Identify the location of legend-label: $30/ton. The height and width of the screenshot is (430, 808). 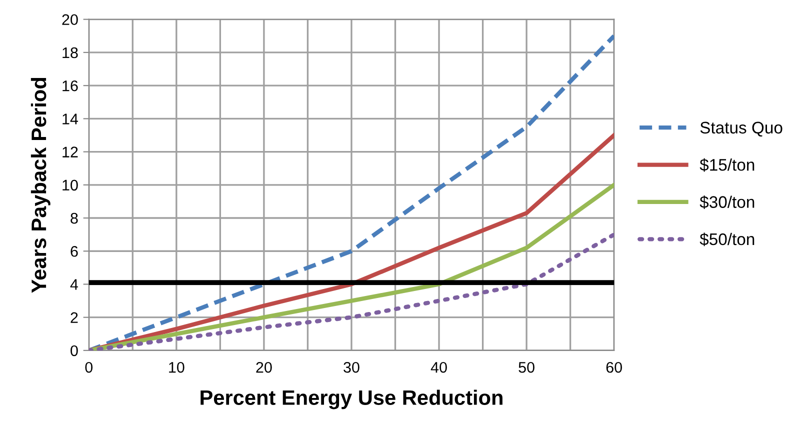
(727, 202).